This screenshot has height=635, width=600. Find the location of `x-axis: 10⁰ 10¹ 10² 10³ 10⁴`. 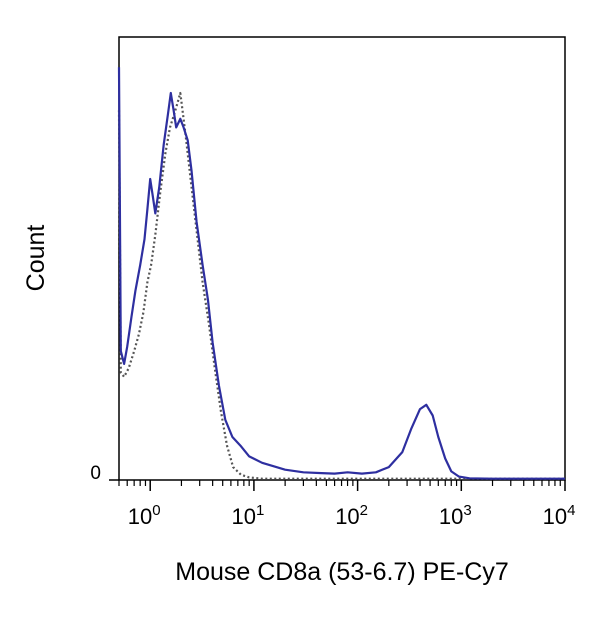

x-axis: 10⁰ 10¹ 10² 10³ 10⁴ is located at coordinates (347, 504).